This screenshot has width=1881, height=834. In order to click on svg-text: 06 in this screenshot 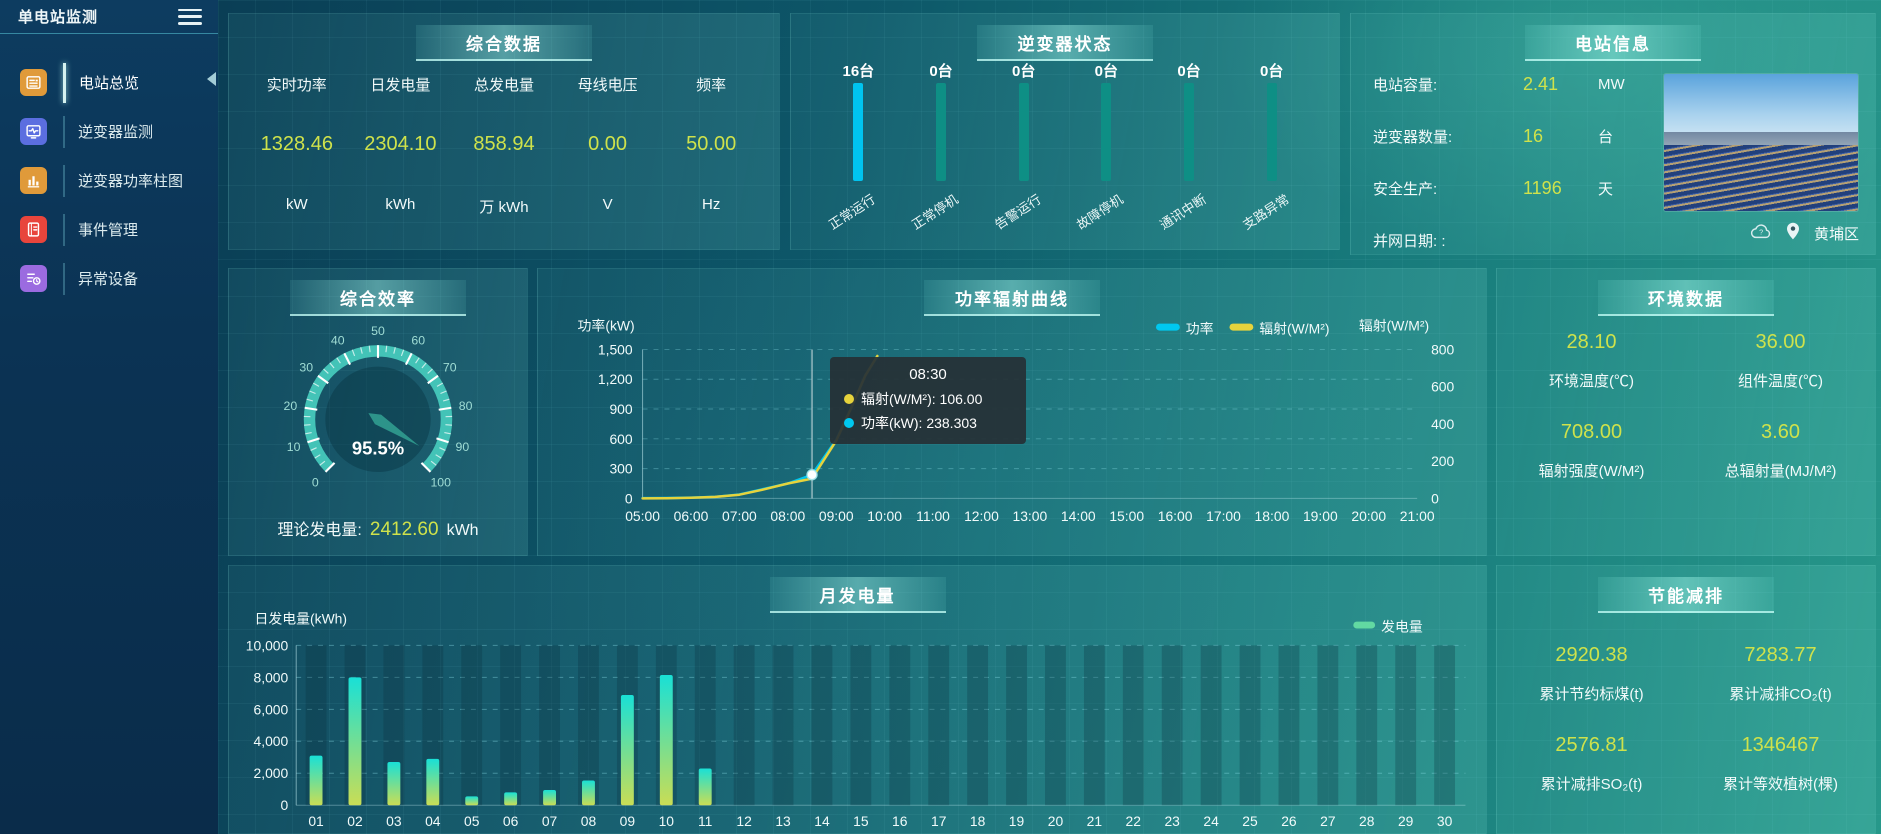, I will do `click(511, 821)`.